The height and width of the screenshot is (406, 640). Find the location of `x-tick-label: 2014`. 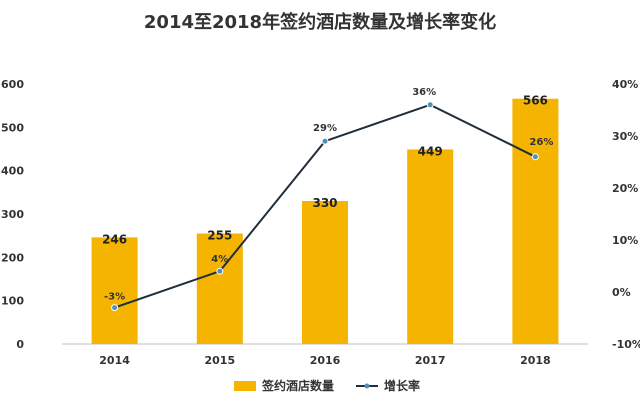

x-tick-label: 2014 is located at coordinates (114, 360).